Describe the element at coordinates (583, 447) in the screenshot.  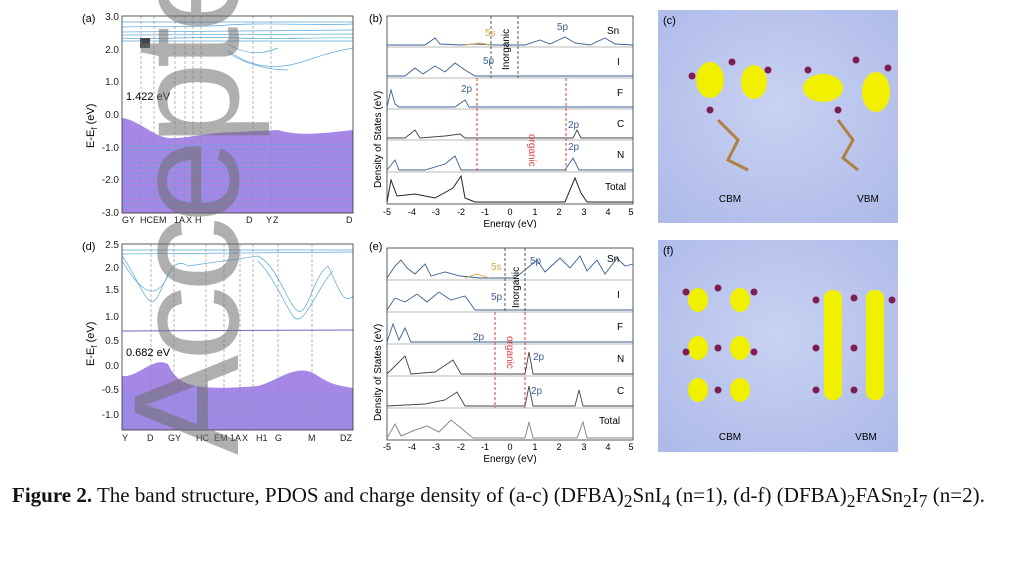
I see `xtick-e: 3` at that location.